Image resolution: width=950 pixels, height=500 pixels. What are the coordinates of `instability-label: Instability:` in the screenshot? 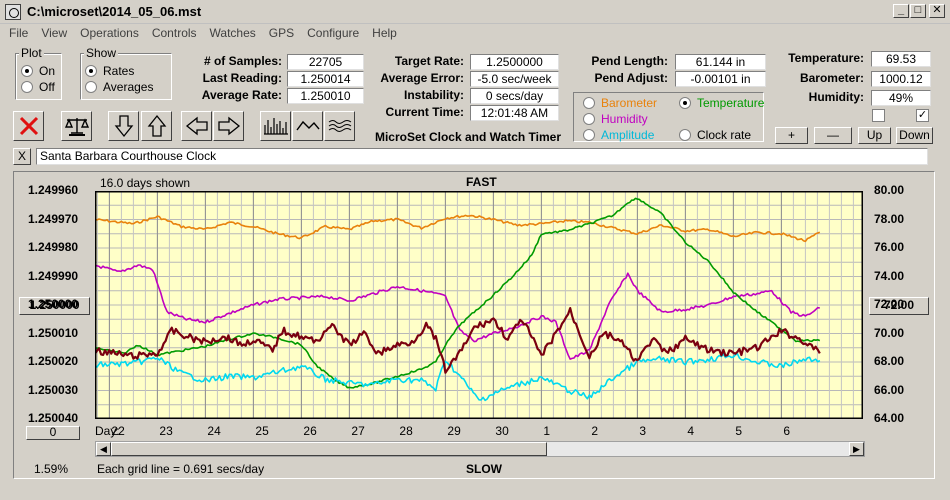 It's located at (433, 95).